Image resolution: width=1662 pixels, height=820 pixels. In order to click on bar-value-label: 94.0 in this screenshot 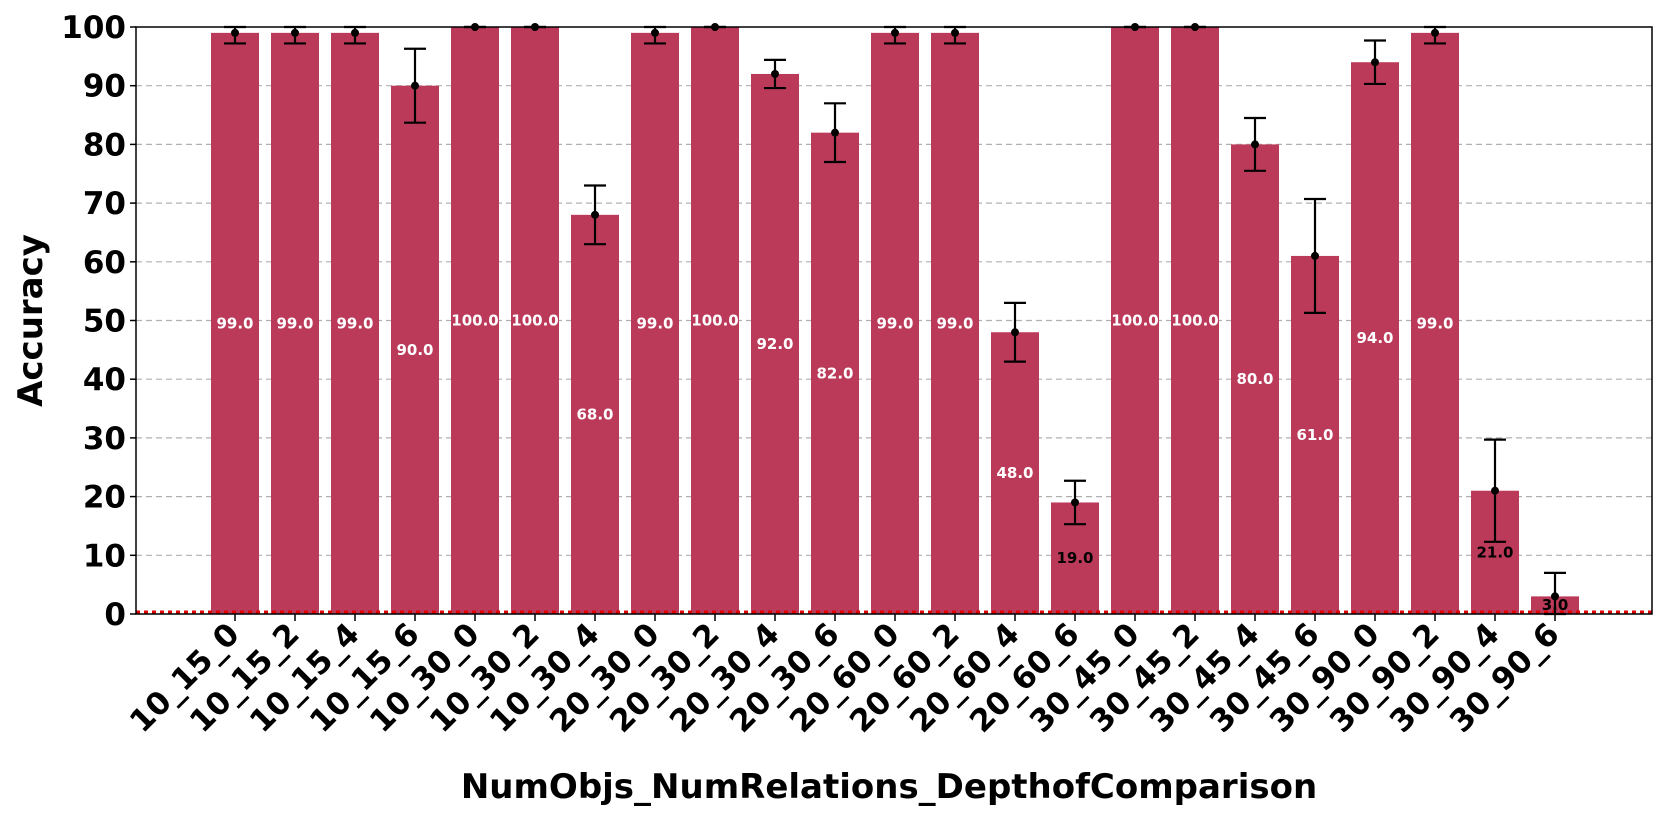, I will do `click(1374, 338)`.